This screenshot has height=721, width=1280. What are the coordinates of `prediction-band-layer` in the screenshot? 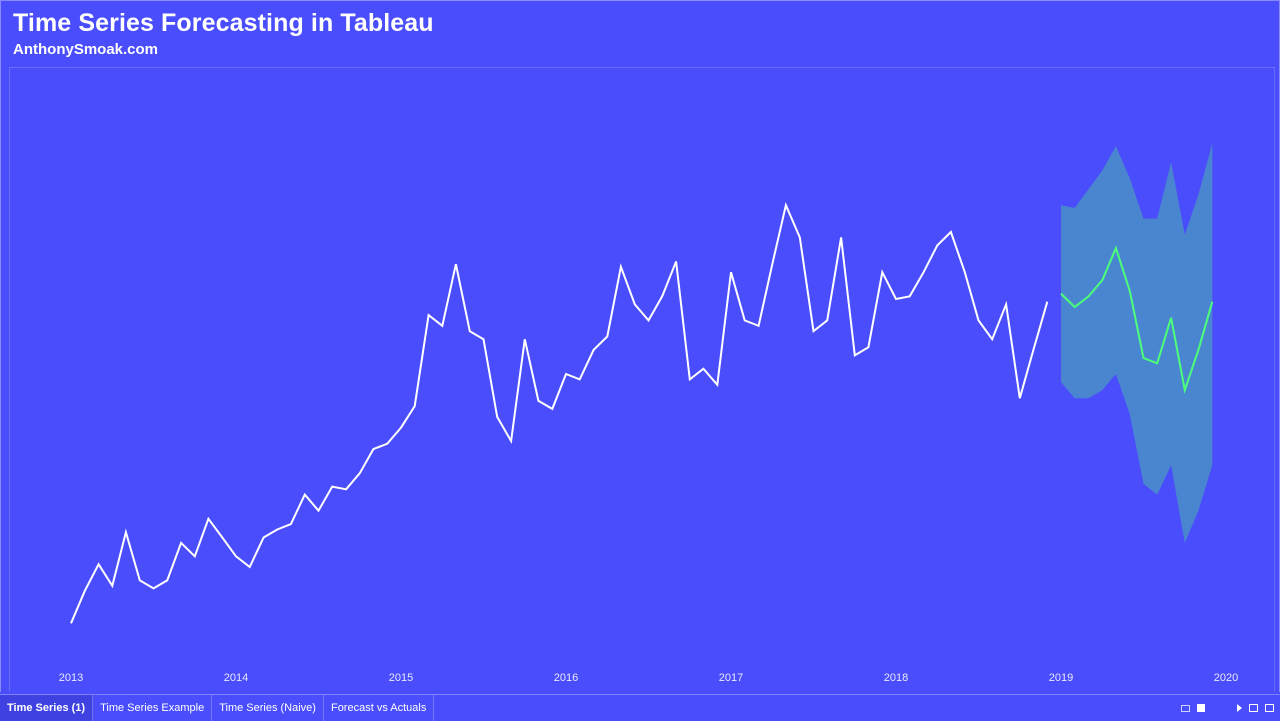 It's located at (1137, 343).